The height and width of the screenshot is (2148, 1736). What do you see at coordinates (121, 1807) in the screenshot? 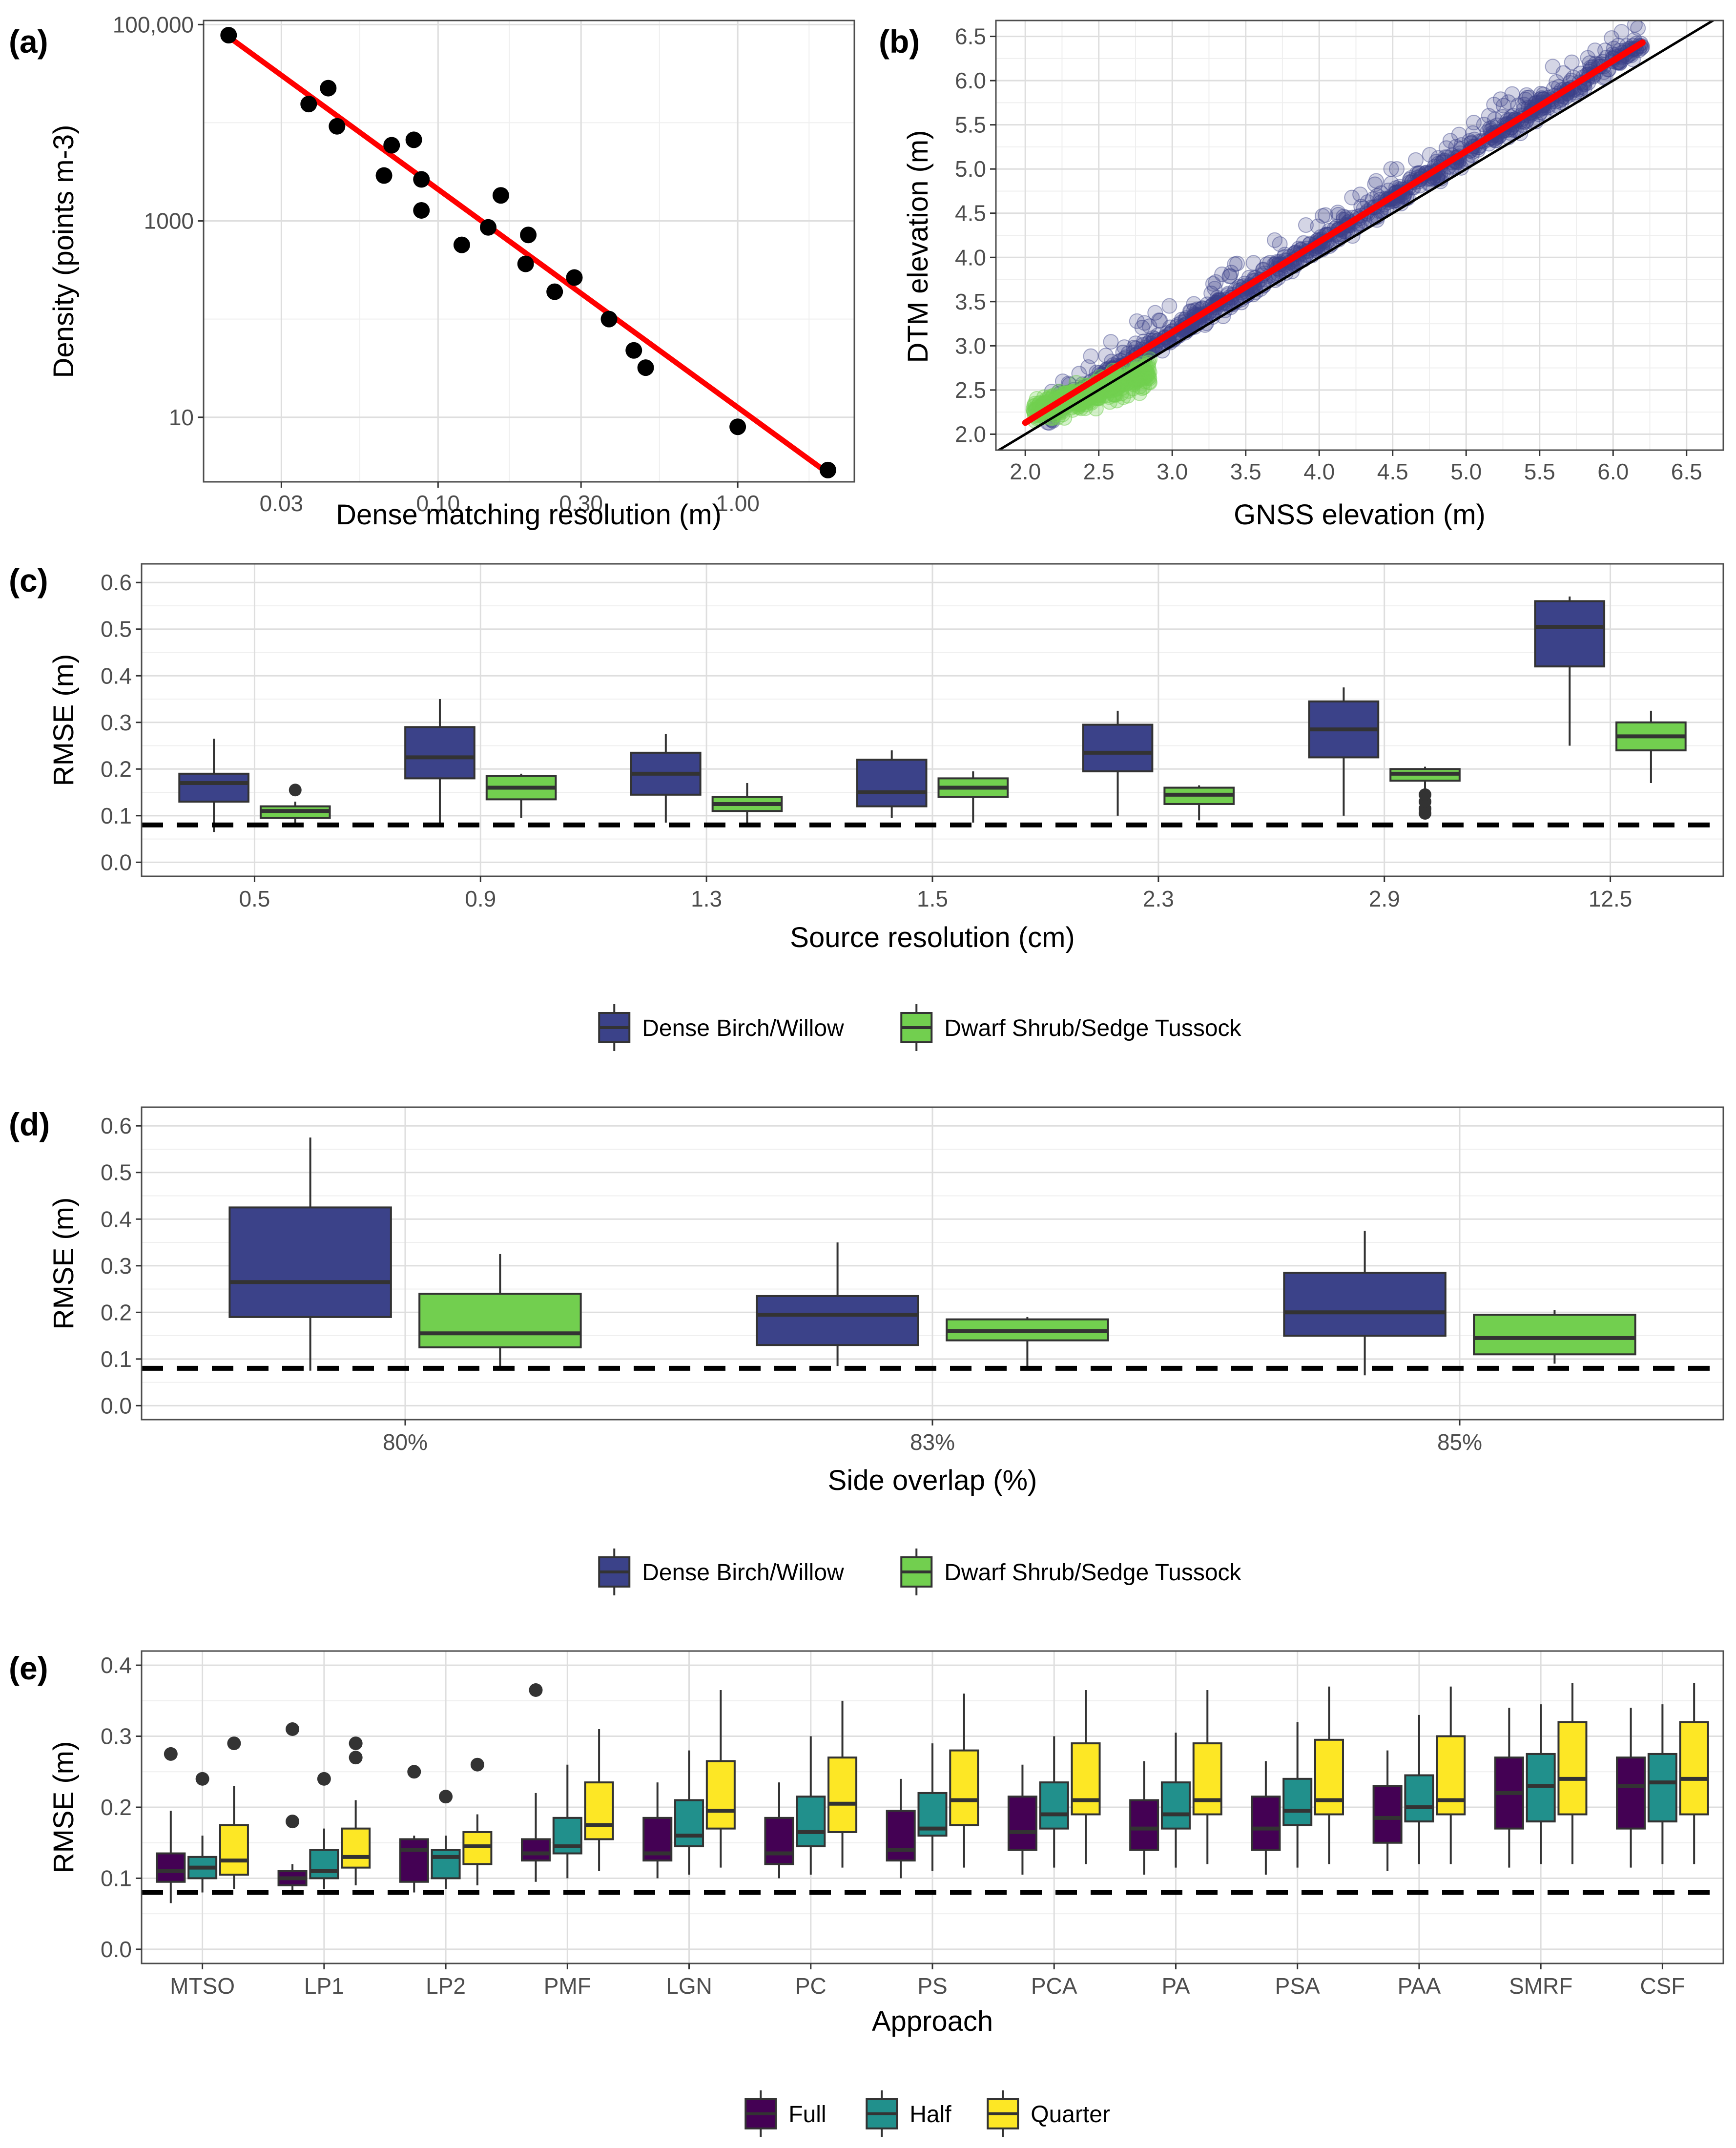
I see `panel-e-y-ticks: 0.0 0.1 0.2 0.3 0.4` at bounding box center [121, 1807].